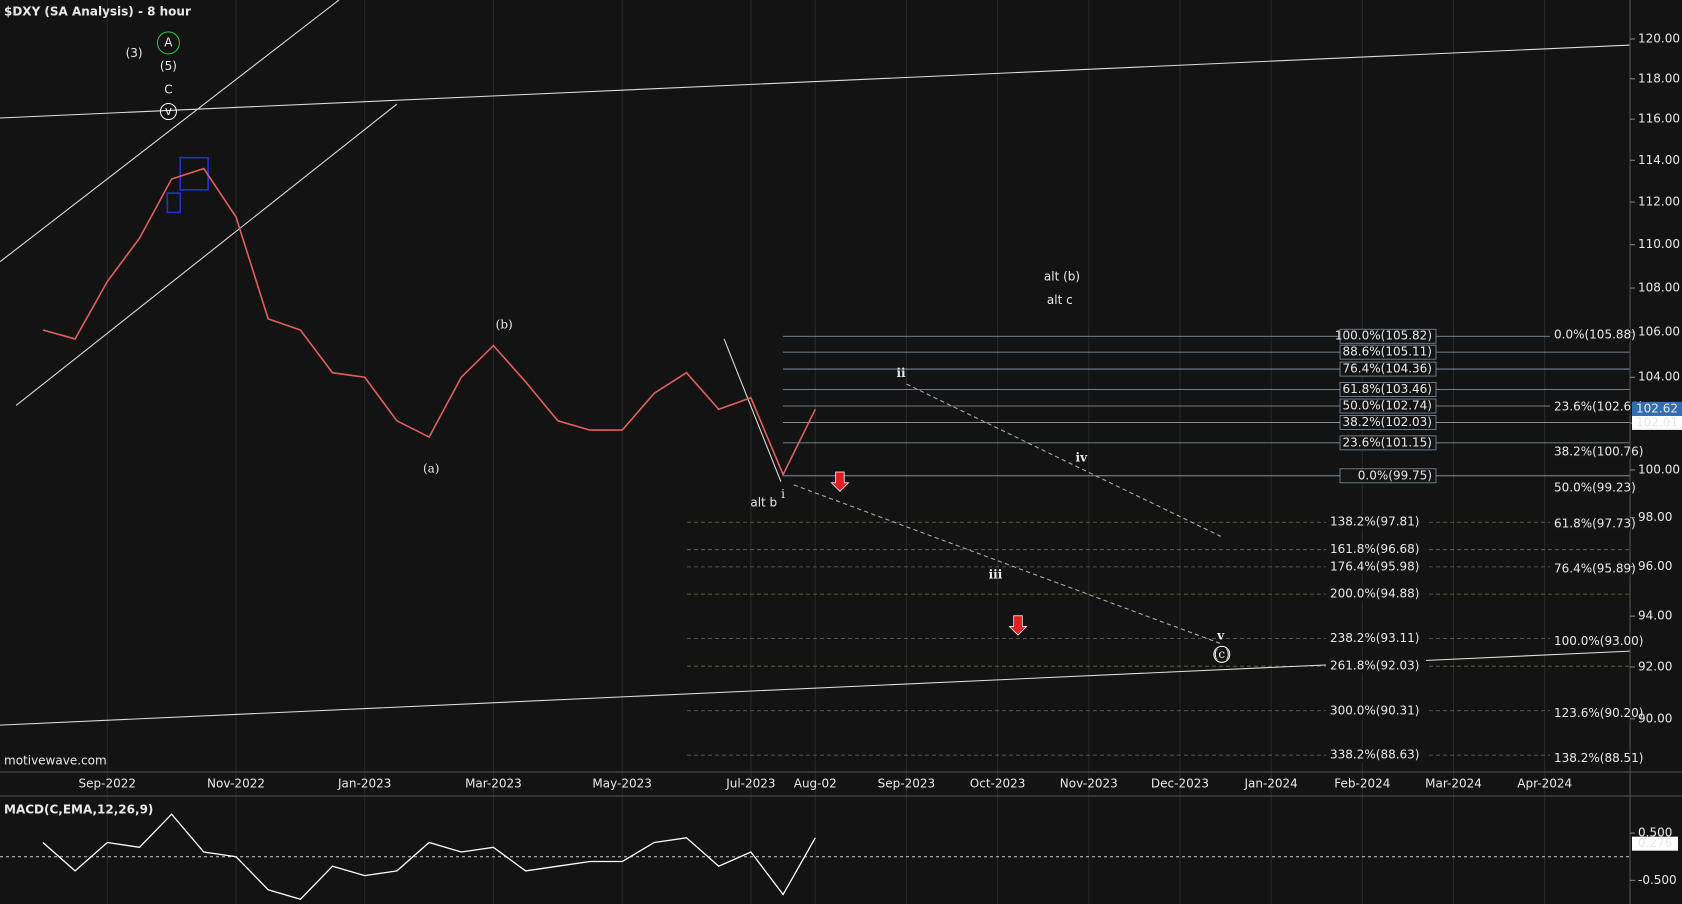 The height and width of the screenshot is (904, 1682). What do you see at coordinates (1598, 641) in the screenshot?
I see `fib-label: 100.0%(93.00)` at bounding box center [1598, 641].